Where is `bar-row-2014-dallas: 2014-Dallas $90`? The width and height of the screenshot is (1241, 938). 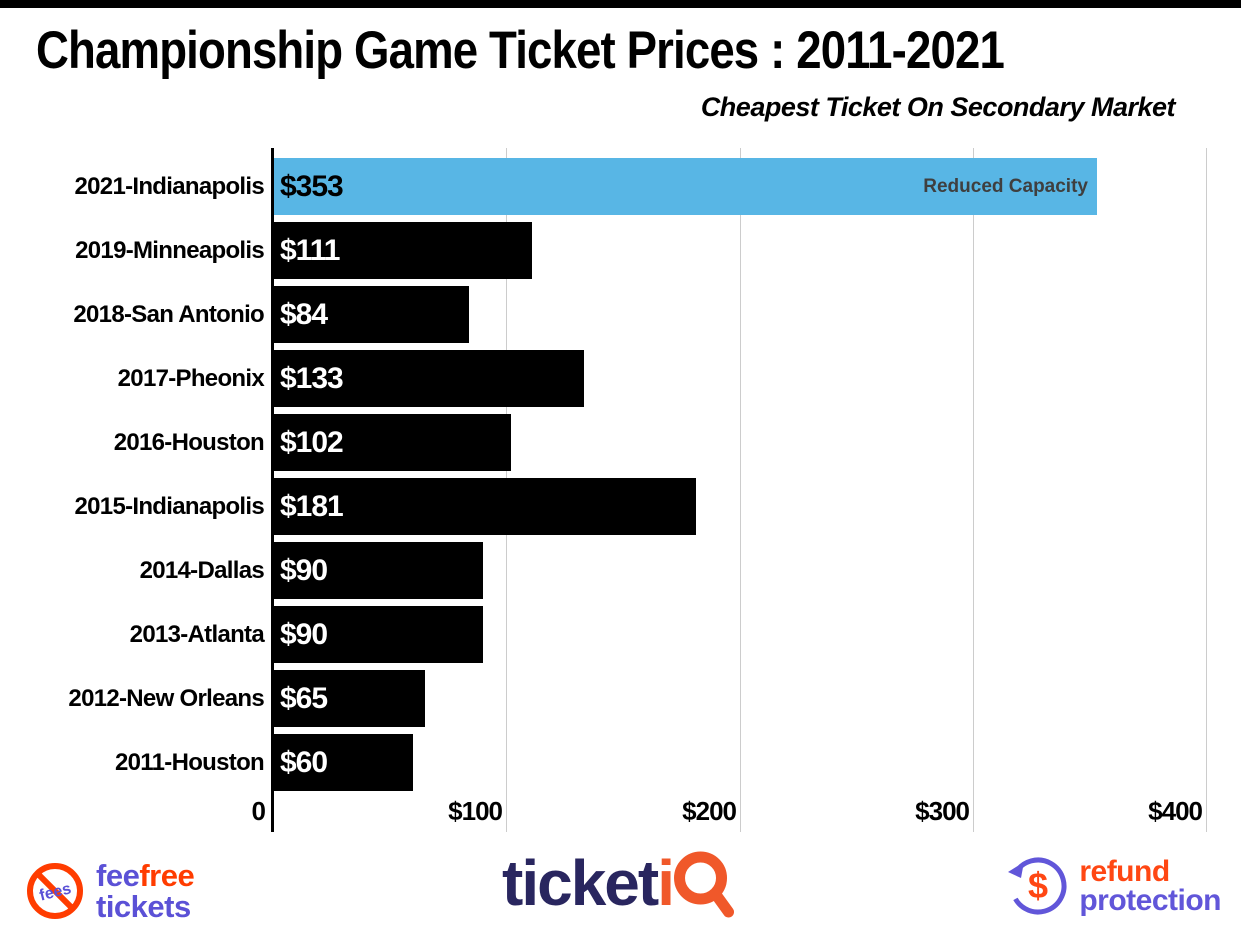
bar-row-2014-dallas: 2014-Dallas $90 is located at coordinates (620, 574).